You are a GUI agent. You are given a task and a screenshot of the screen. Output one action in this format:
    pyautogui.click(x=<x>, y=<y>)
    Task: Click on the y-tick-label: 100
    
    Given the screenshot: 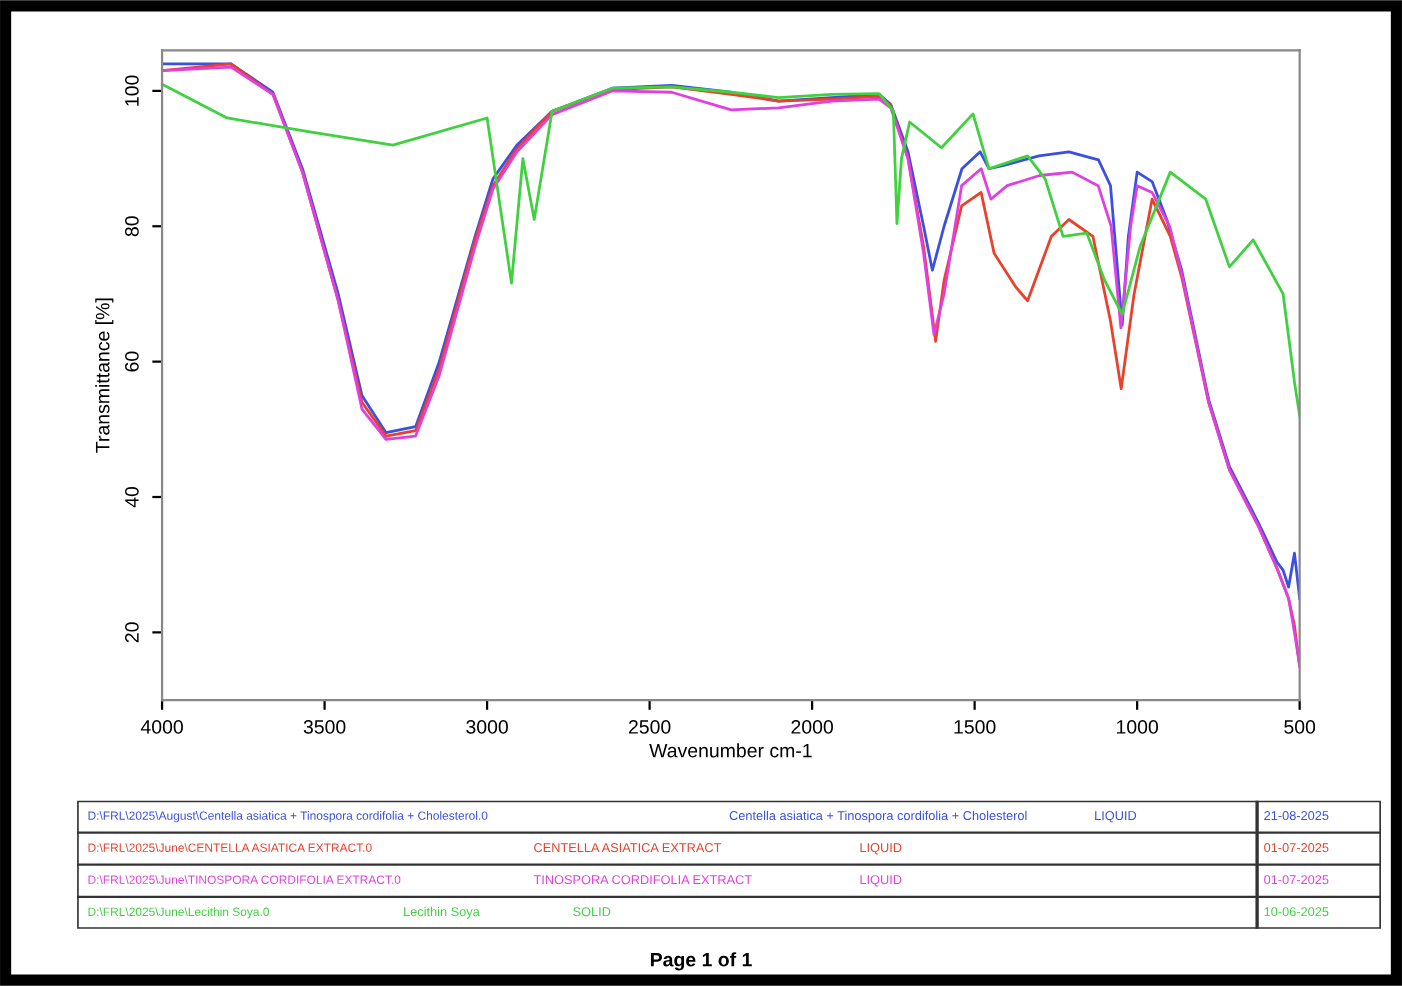 What is the action you would take?
    pyautogui.click(x=132, y=90)
    